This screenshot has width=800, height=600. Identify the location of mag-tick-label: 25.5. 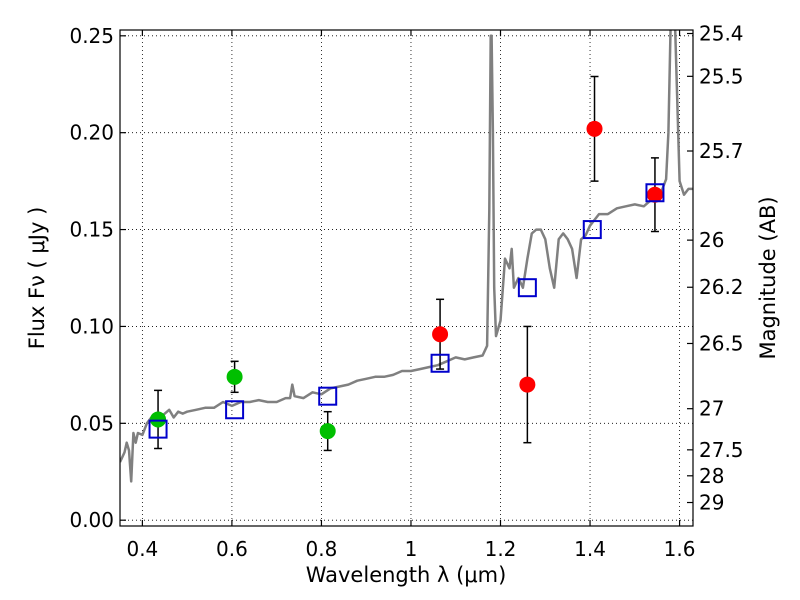
(721, 76).